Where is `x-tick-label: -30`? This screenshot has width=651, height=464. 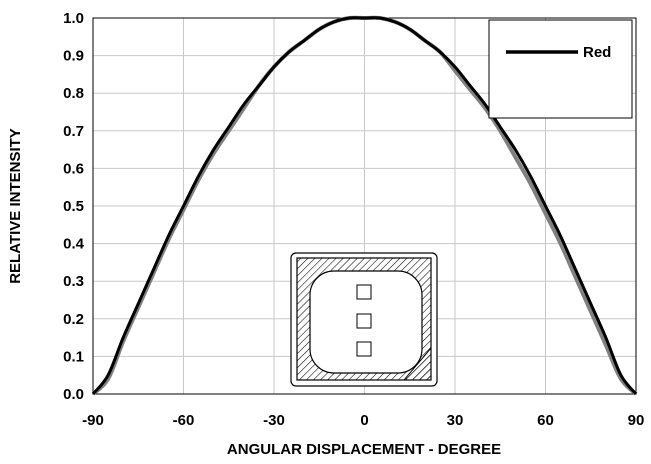
x-tick-label: -30 is located at coordinates (274, 420).